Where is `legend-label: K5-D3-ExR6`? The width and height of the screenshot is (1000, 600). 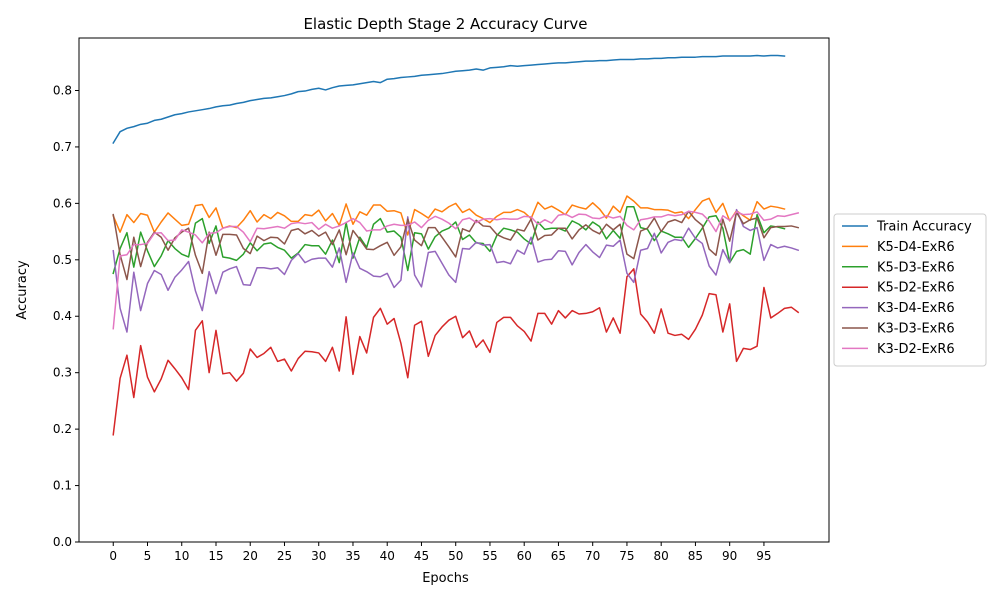 legend-label: K5-D3-ExR6 is located at coordinates (916, 267).